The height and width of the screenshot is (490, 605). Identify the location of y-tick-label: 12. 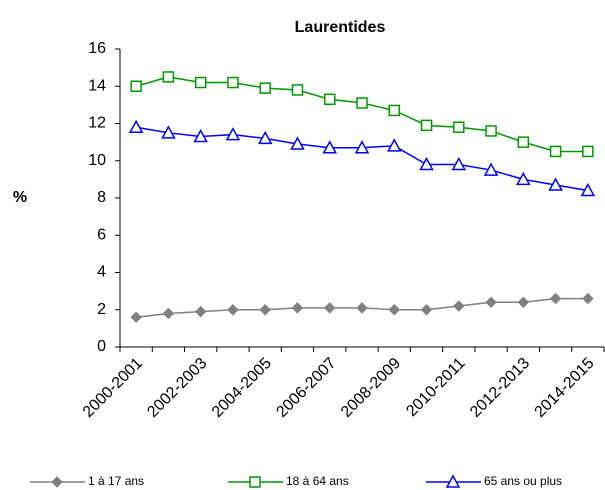
(97, 123).